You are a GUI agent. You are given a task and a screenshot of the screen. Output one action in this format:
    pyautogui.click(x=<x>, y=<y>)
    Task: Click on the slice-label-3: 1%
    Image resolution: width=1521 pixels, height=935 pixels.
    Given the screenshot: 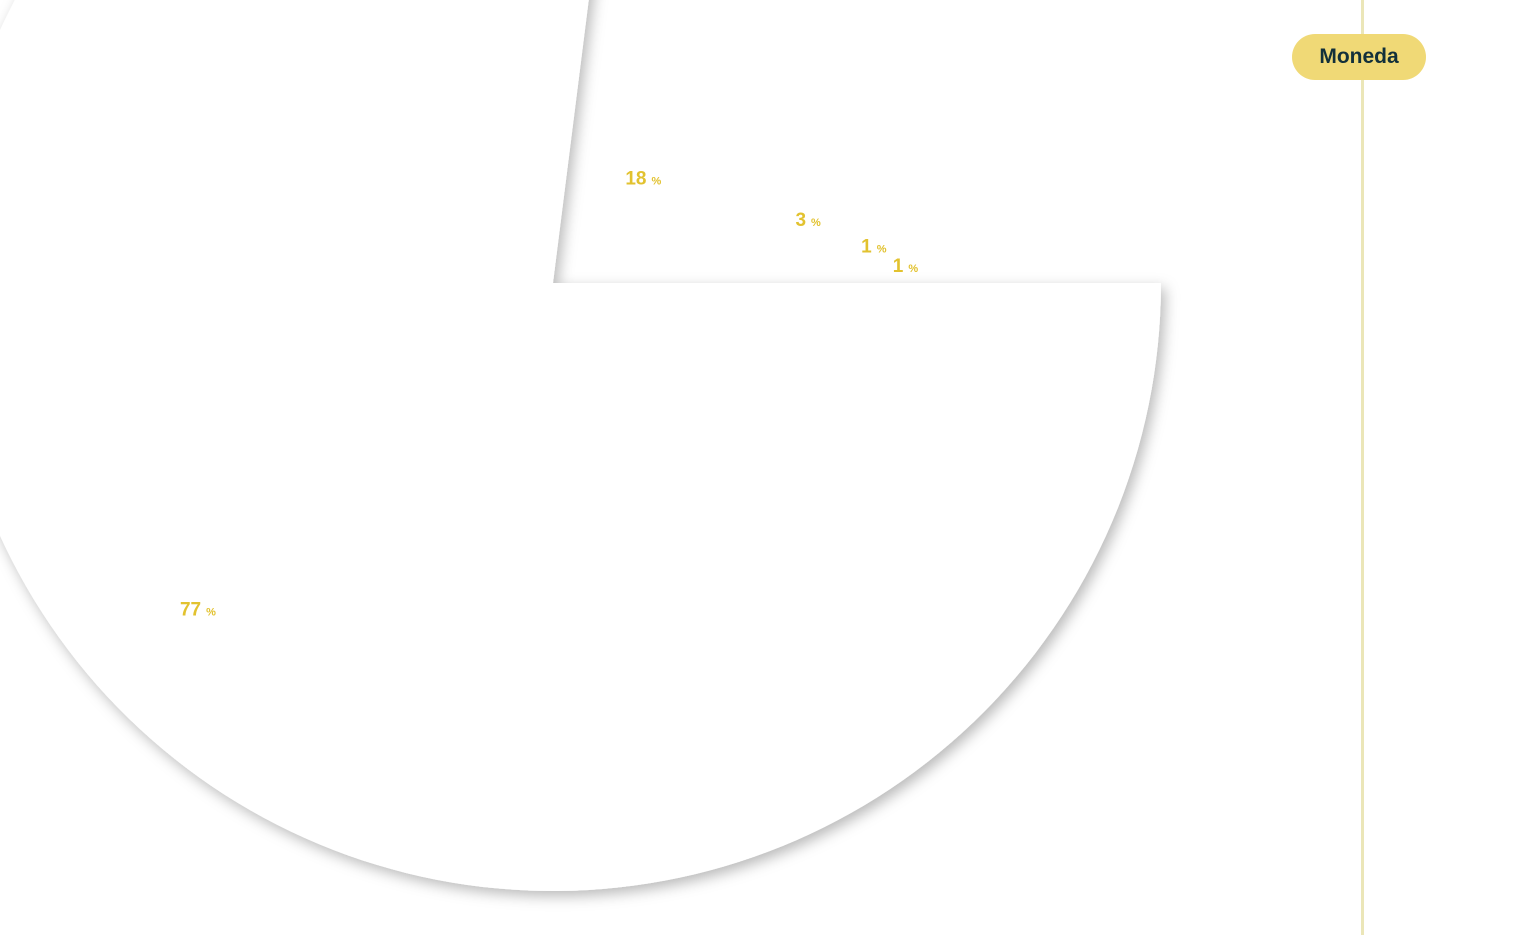 What is the action you would take?
    pyautogui.click(x=874, y=247)
    